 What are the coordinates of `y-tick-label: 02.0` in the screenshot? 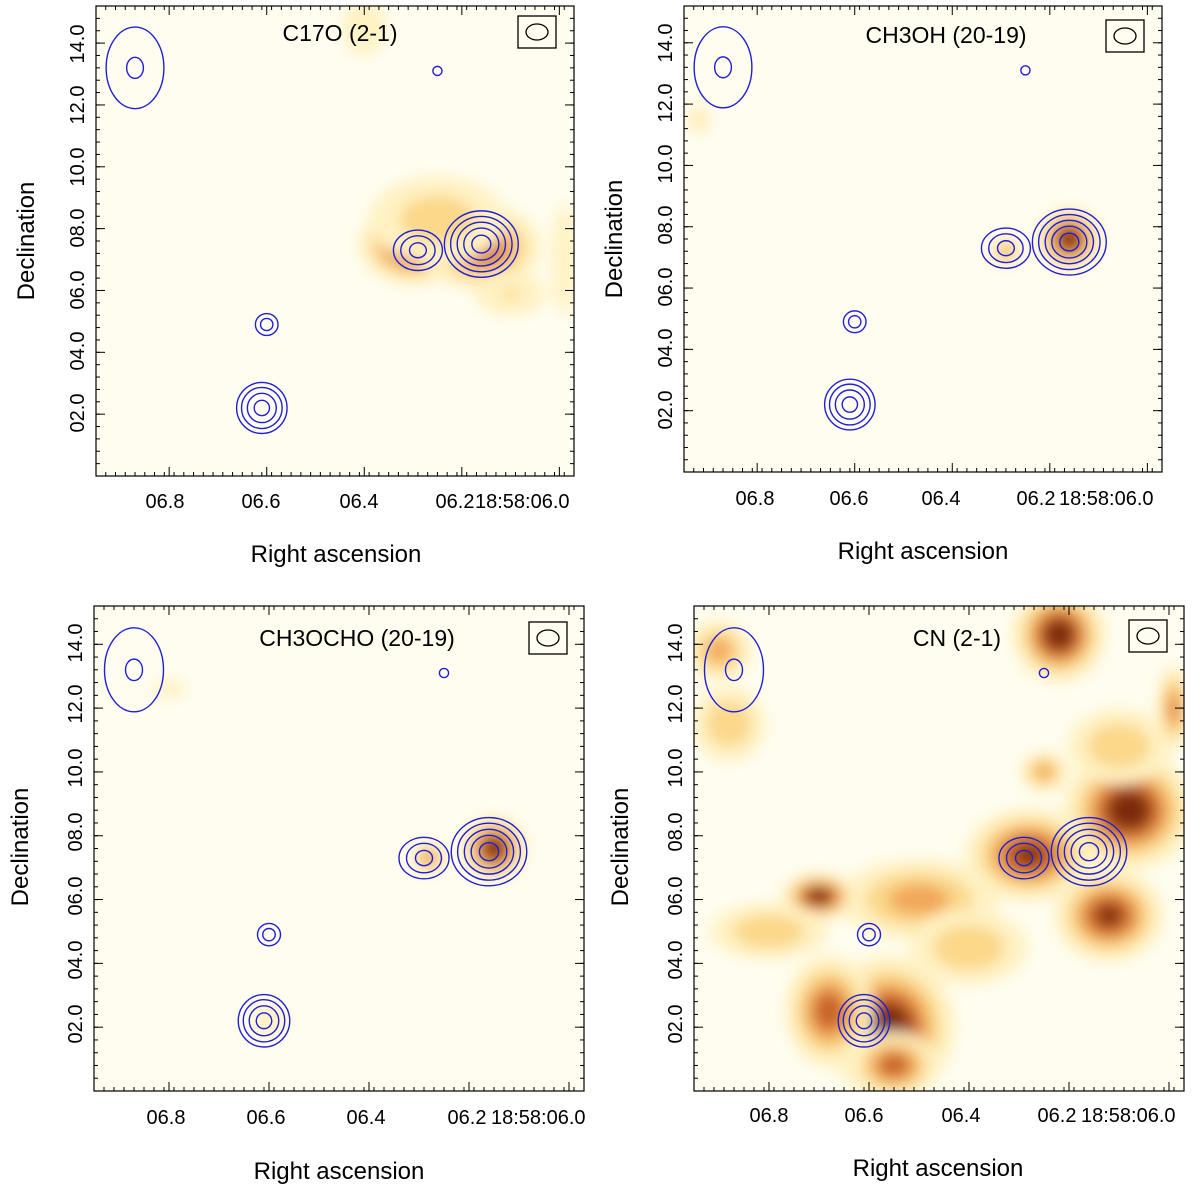 It's located at (676, 1024).